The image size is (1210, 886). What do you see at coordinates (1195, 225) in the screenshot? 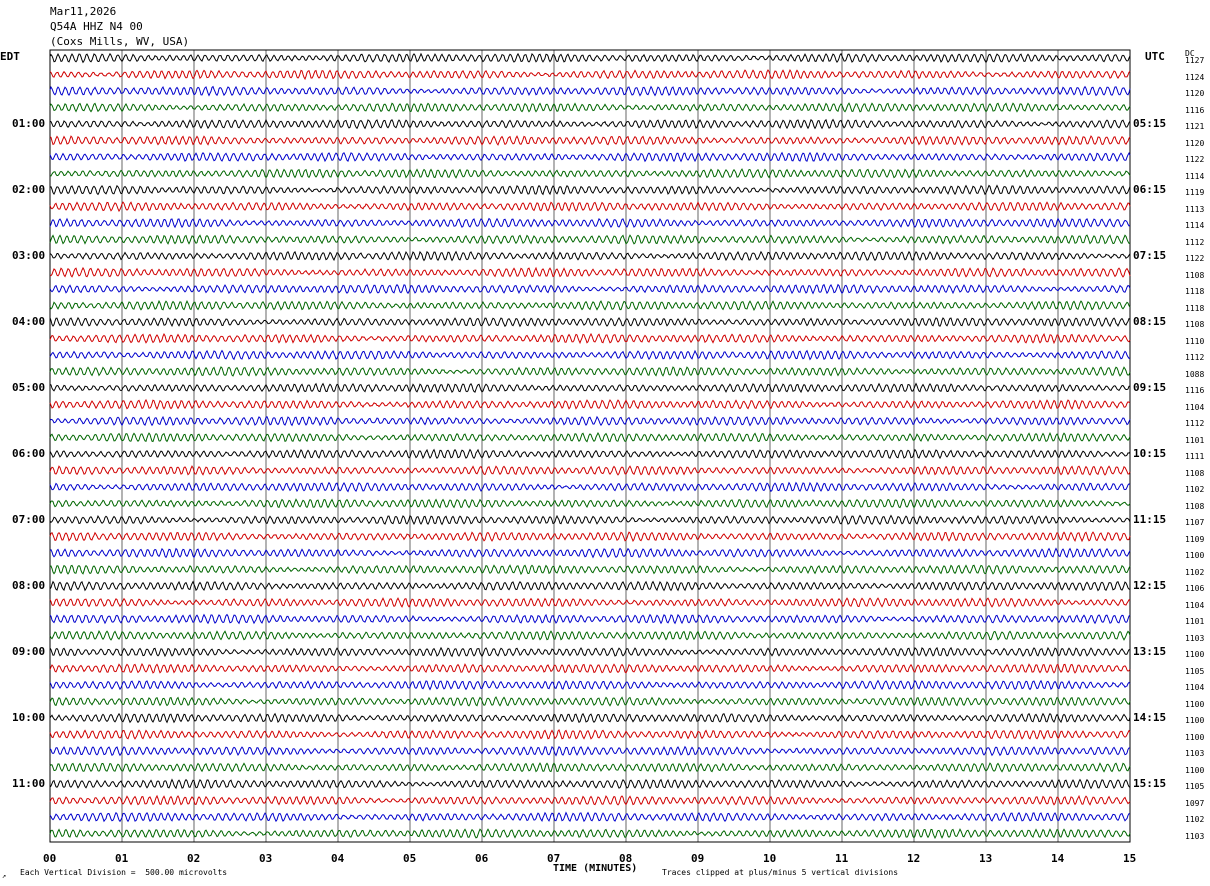
I see `trace-dc-offset: 1114` at bounding box center [1195, 225].